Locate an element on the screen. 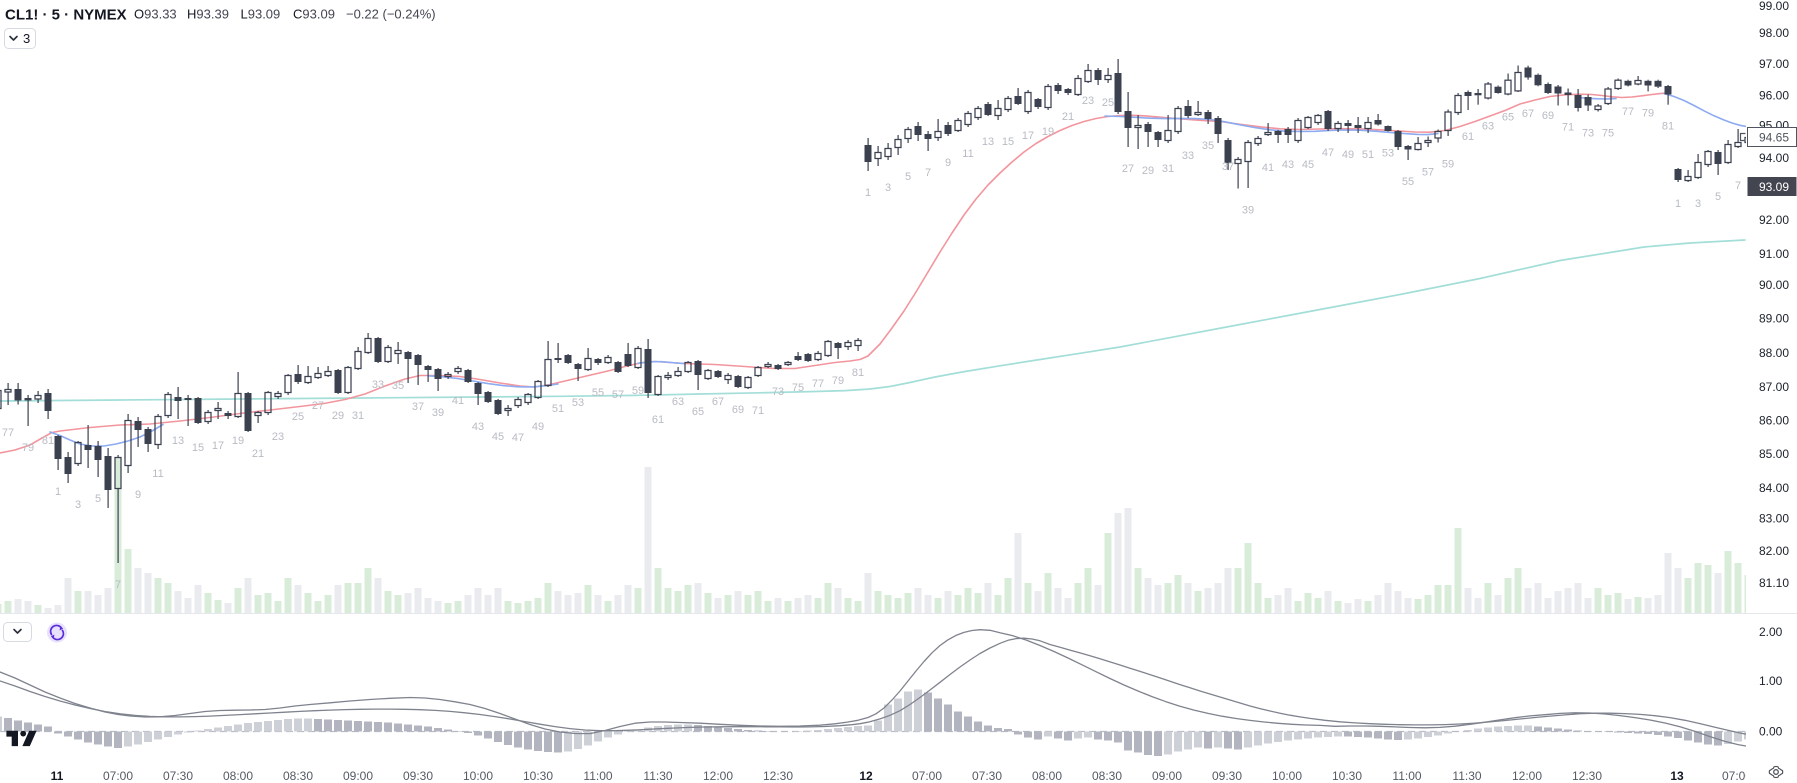 The image size is (1797, 783). svg-text: 83.00 is located at coordinates (1774, 519).